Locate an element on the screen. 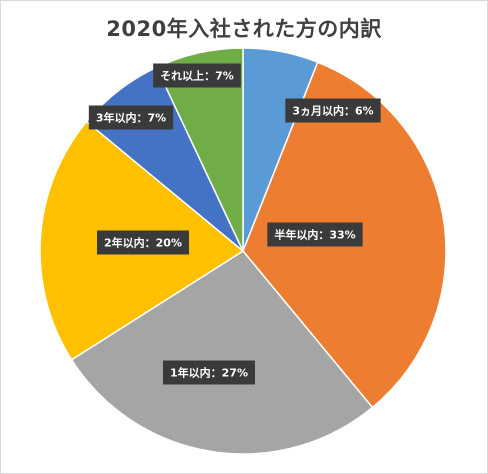 The height and width of the screenshot is (474, 488). data-label-6: それ以上：7% is located at coordinates (197, 75).